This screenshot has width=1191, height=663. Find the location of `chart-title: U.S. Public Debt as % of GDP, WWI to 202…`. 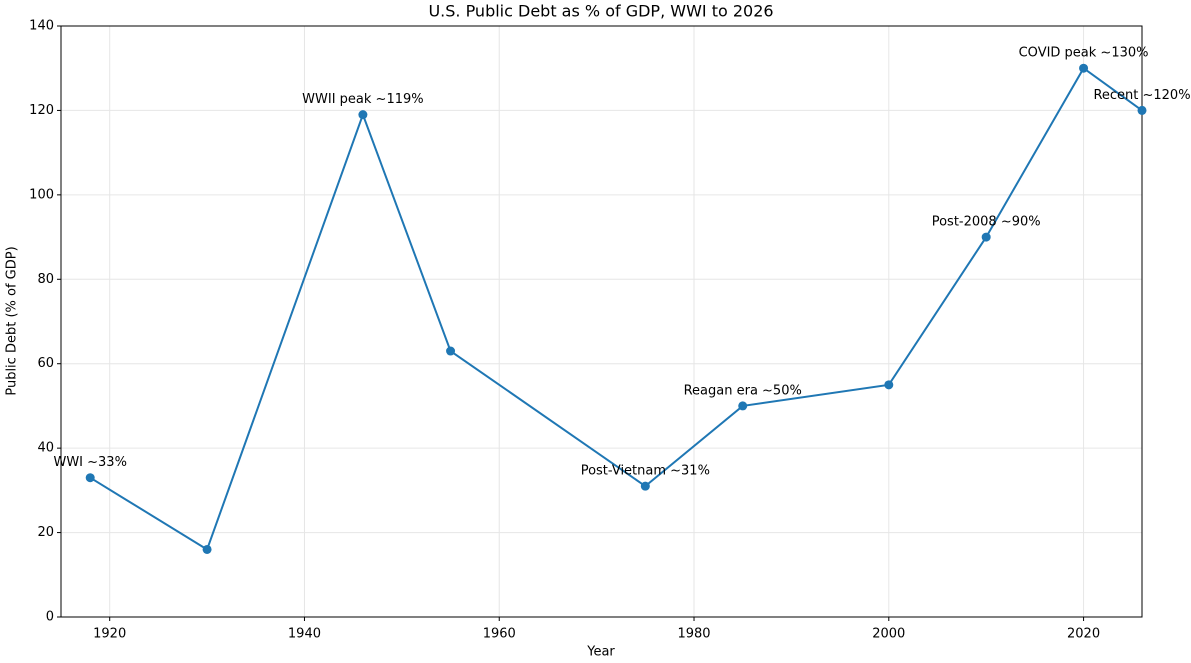

chart-title: U.S. Public Debt as % of GDP, WWI to 202… is located at coordinates (600, 11).